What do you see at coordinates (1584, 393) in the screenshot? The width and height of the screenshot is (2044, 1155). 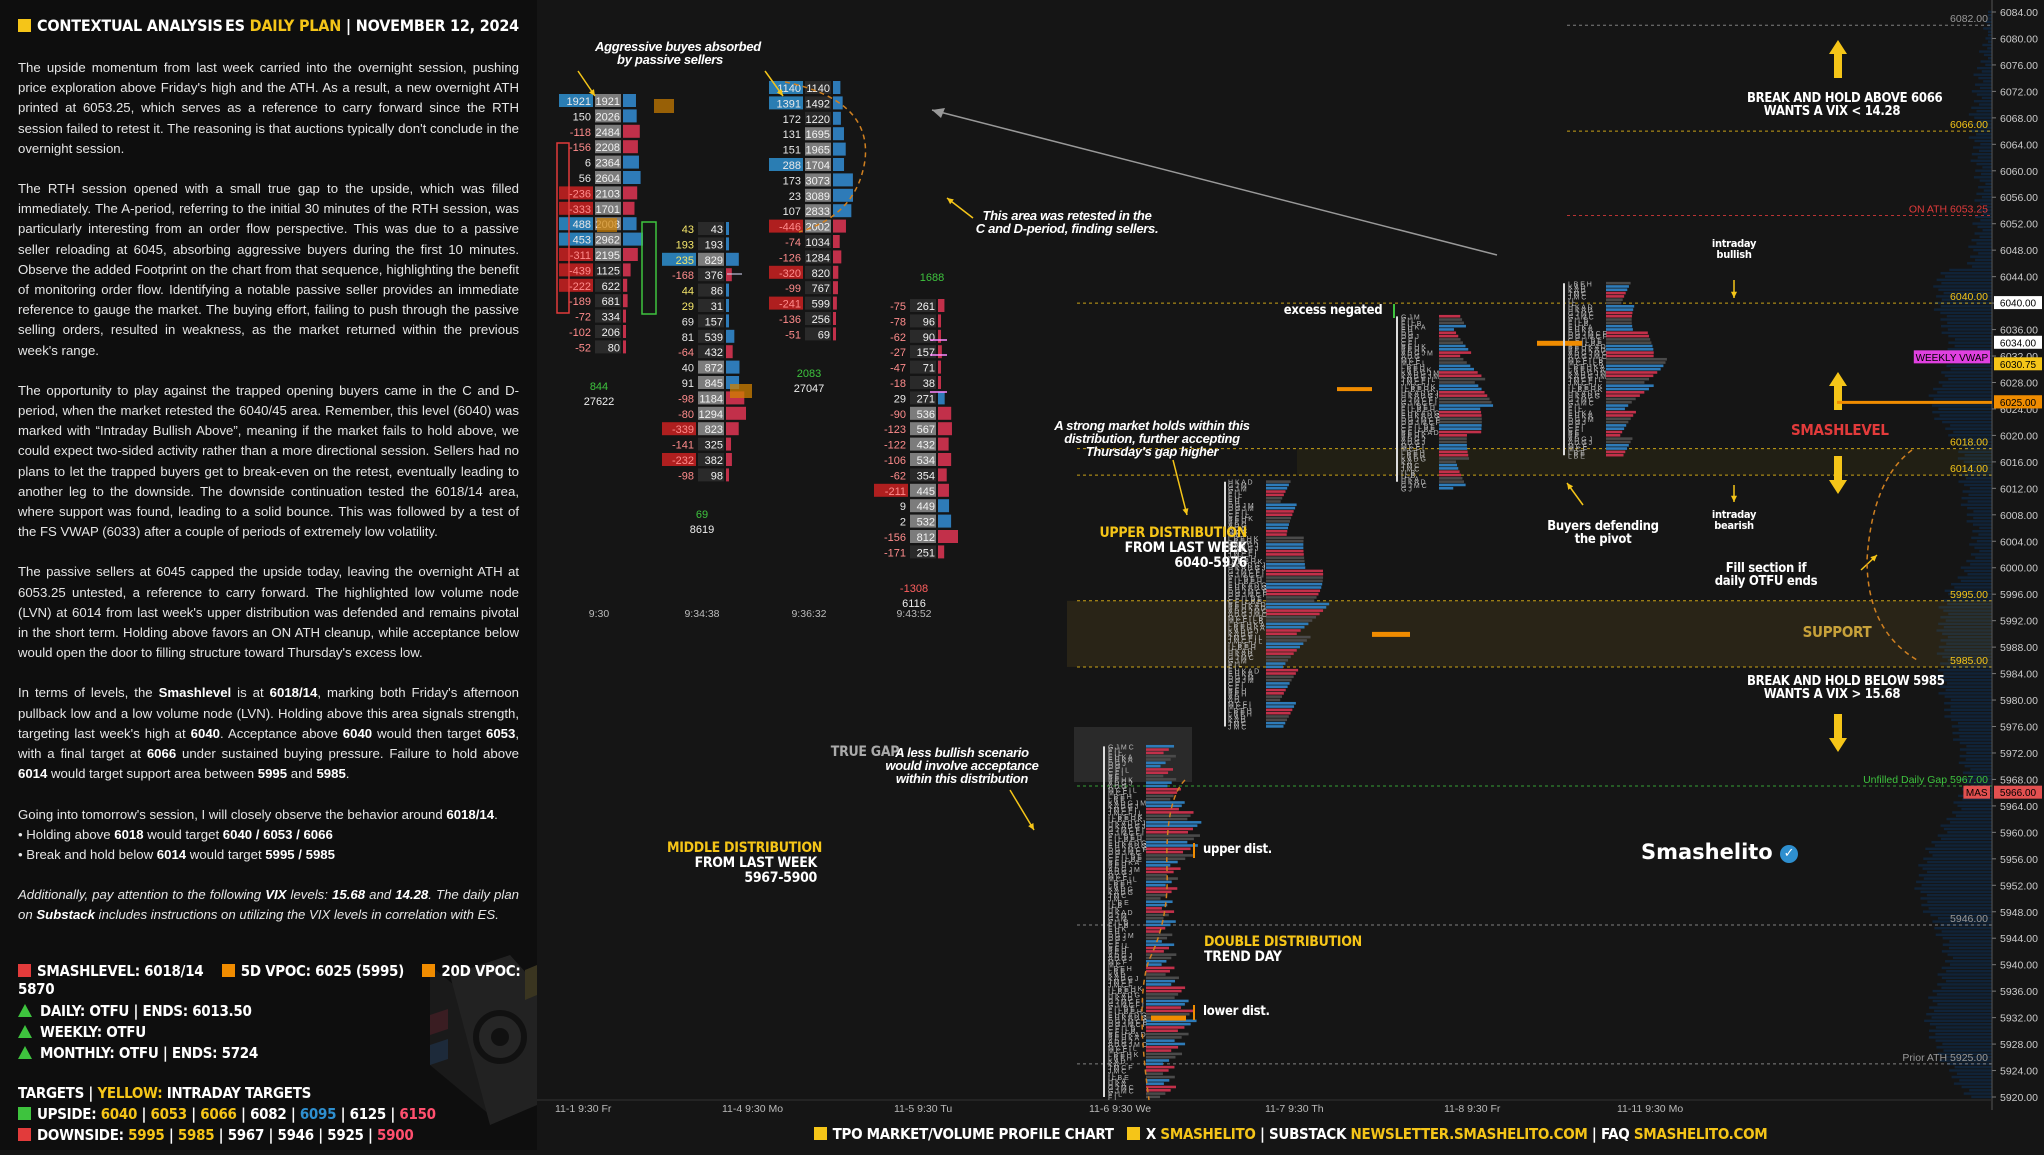 I see `tpo-letters: H K A D G` at bounding box center [1584, 393].